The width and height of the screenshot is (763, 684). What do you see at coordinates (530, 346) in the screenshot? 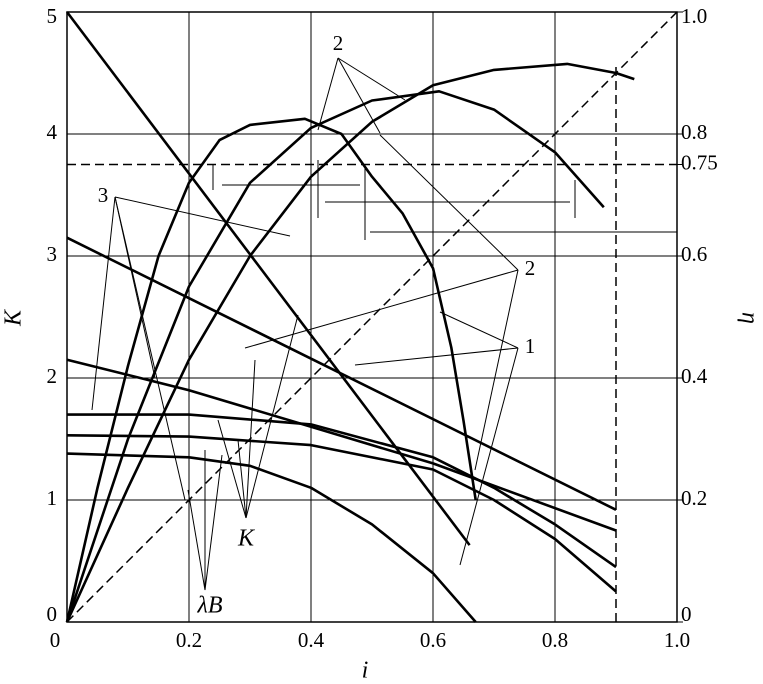
I see `annotation: 1` at bounding box center [530, 346].